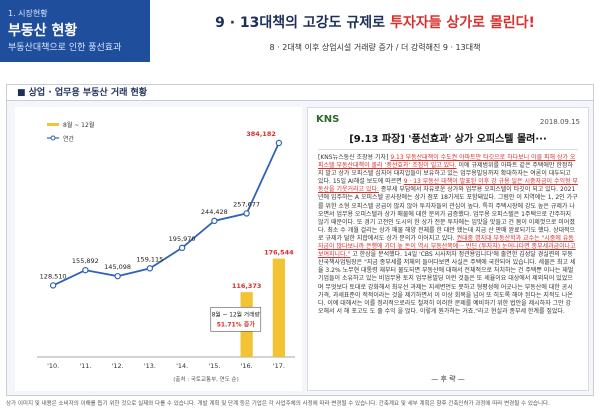 The width and height of the screenshot is (600, 415). I want to click on main-subheadline: 8 · 2대책 이후 상업시설 거래량 증가 / 더 강력해진 9 · 13대책, so click(375, 47).